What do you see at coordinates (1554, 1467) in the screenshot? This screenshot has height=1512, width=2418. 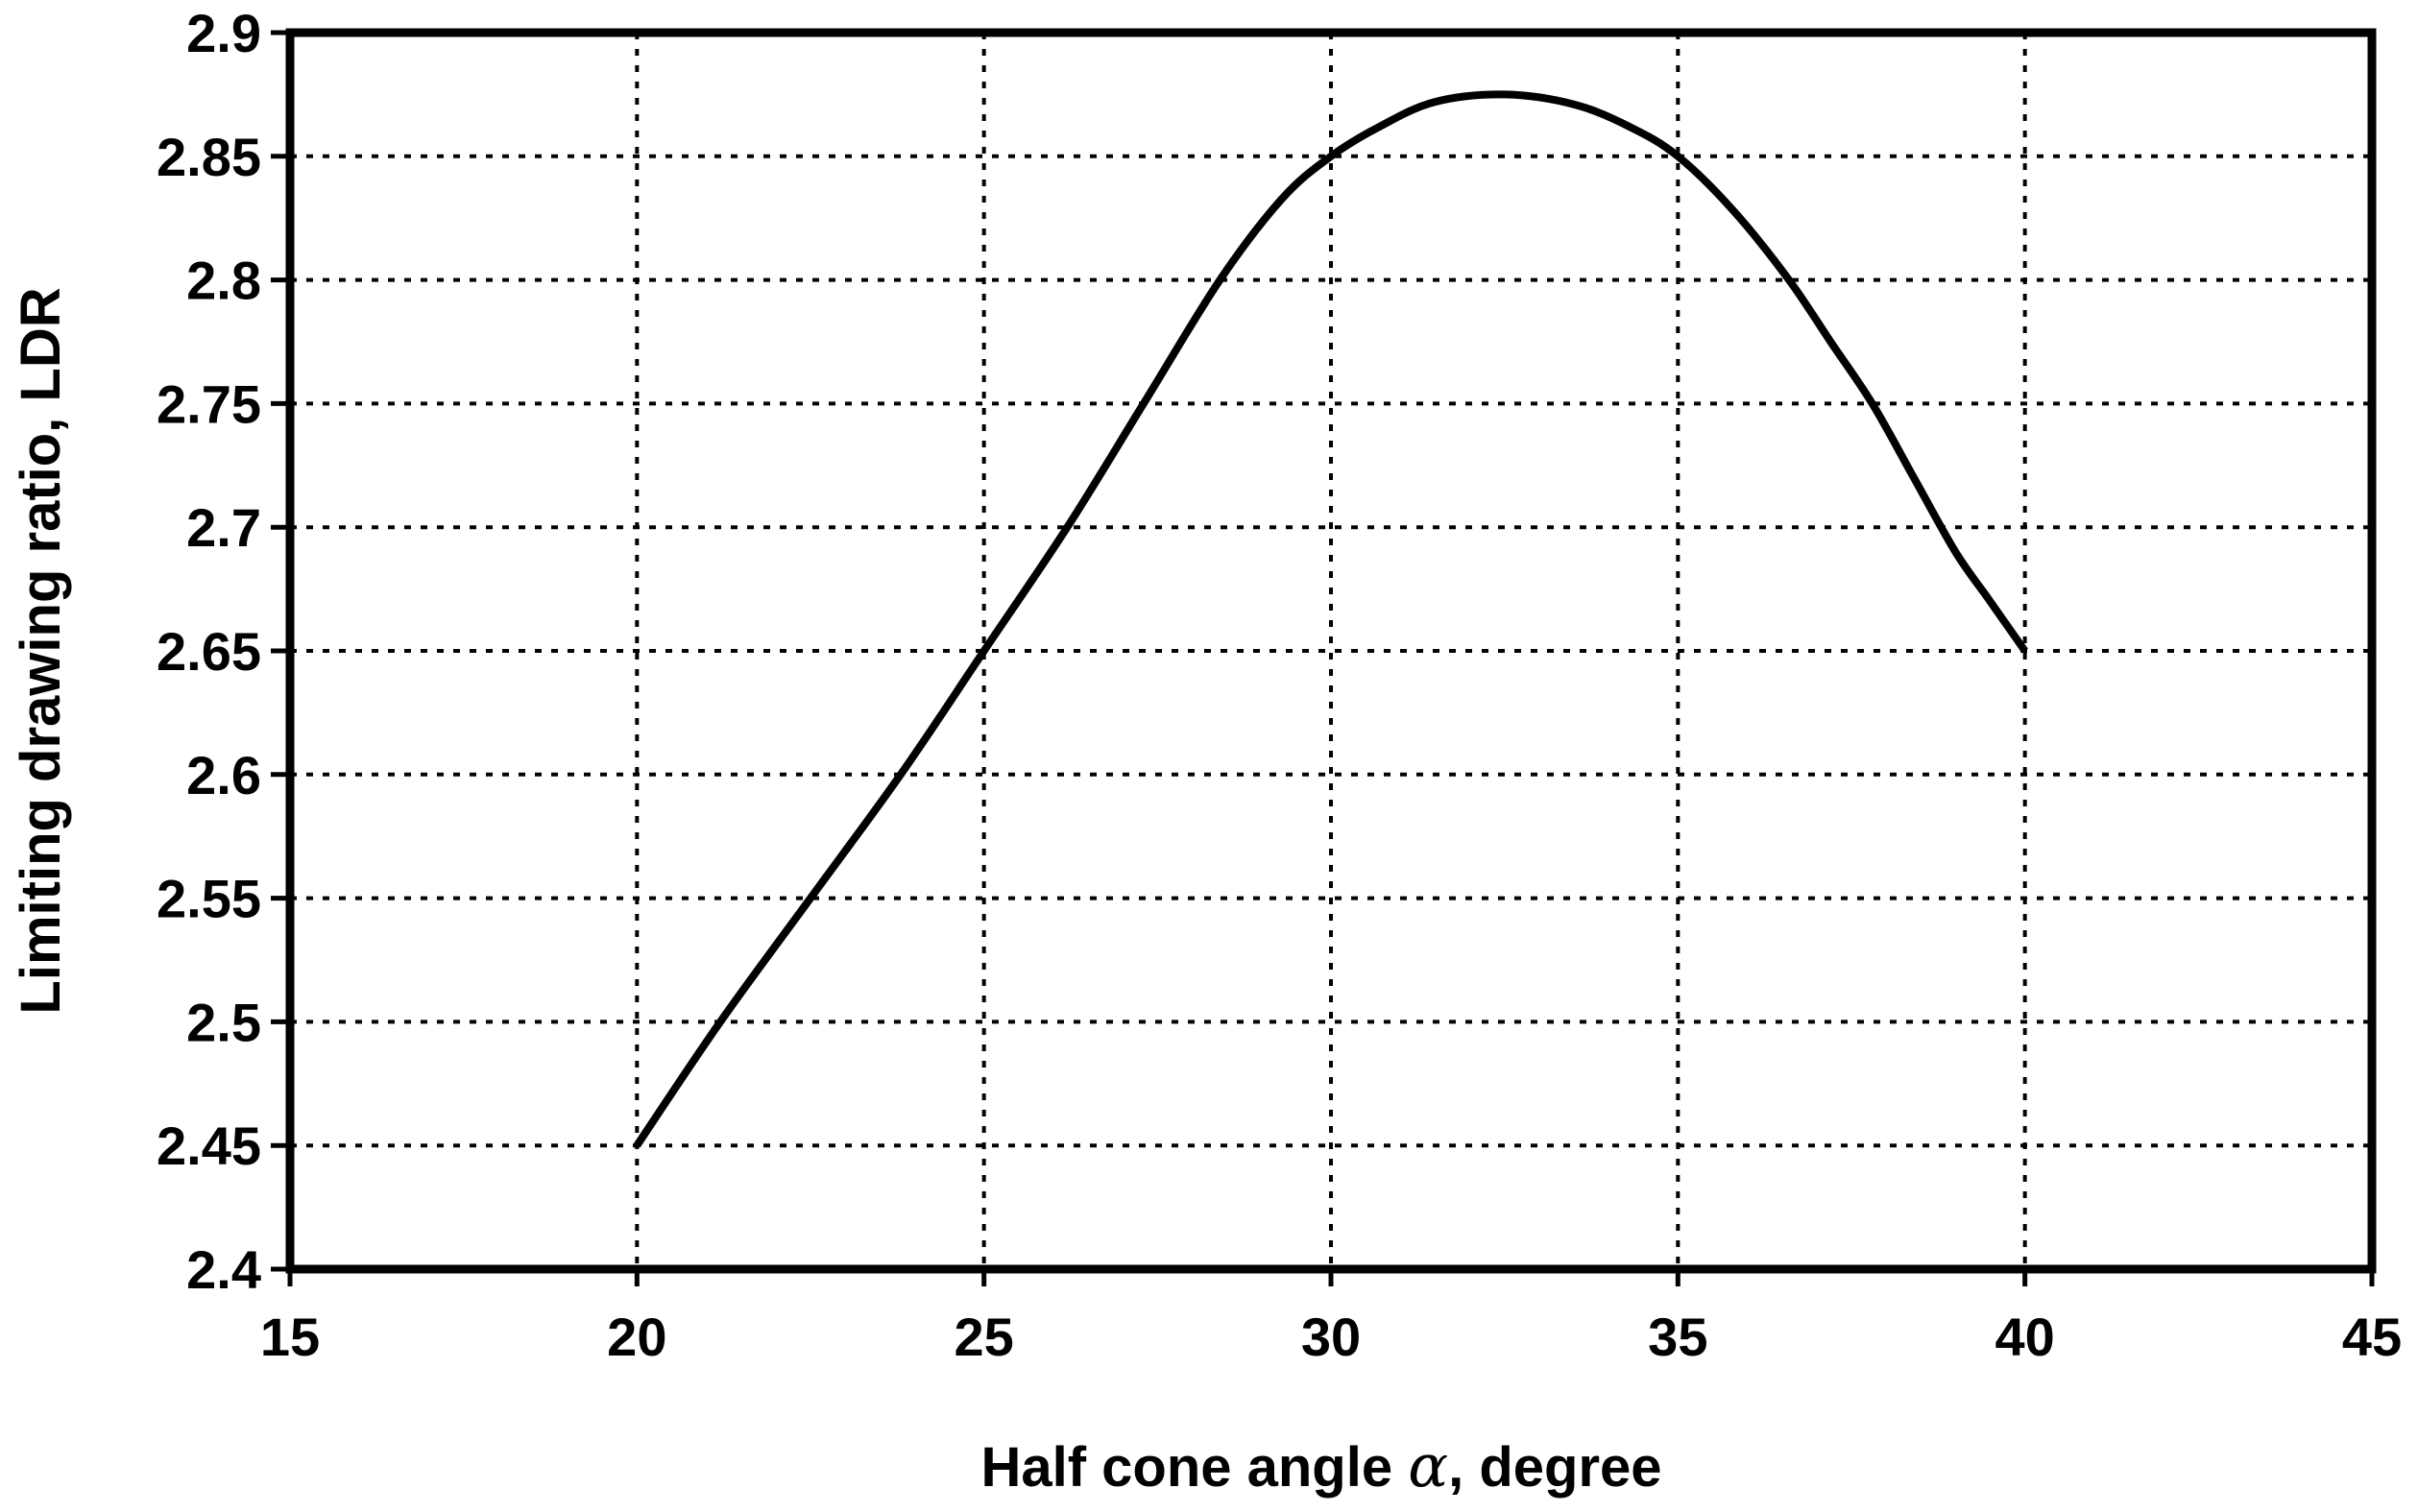 I see `x-axis-title-unit: , degree` at bounding box center [1554, 1467].